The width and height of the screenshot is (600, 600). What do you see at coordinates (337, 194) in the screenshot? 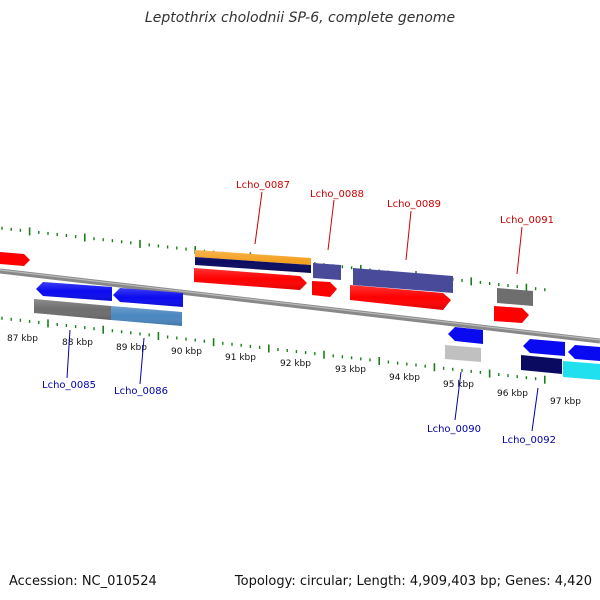
I see `gene-label-lcho0088: Lcho_0088` at bounding box center [337, 194].